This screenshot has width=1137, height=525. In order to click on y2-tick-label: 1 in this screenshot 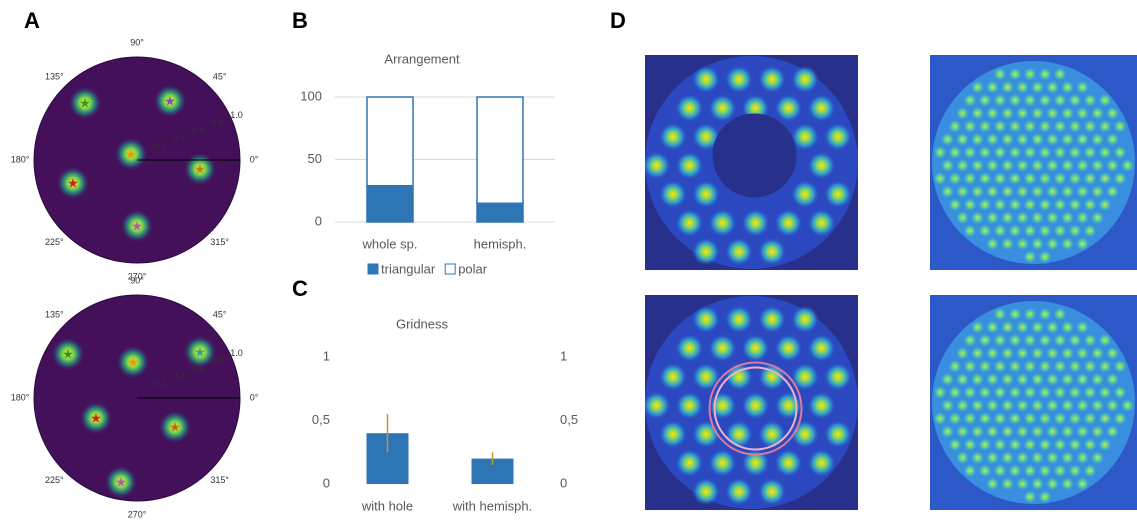, I will do `click(563, 355)`.